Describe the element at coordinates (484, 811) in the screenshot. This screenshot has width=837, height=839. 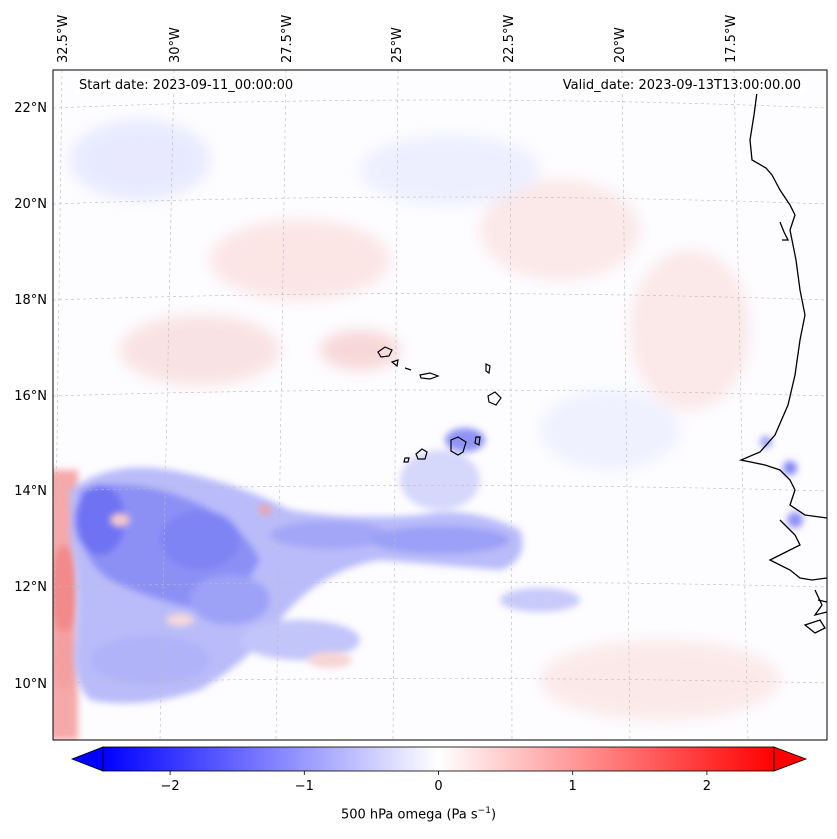
I see `colorbar-title-exponent: −1` at that location.